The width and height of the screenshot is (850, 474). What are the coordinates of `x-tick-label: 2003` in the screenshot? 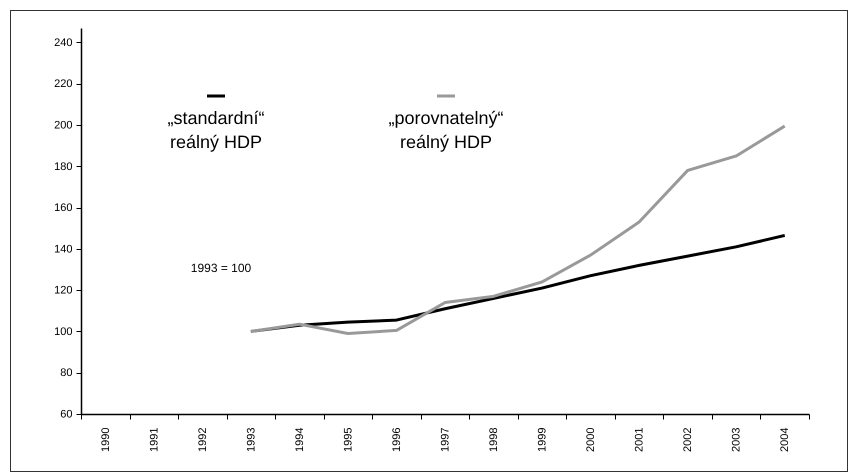 It's located at (736, 440).